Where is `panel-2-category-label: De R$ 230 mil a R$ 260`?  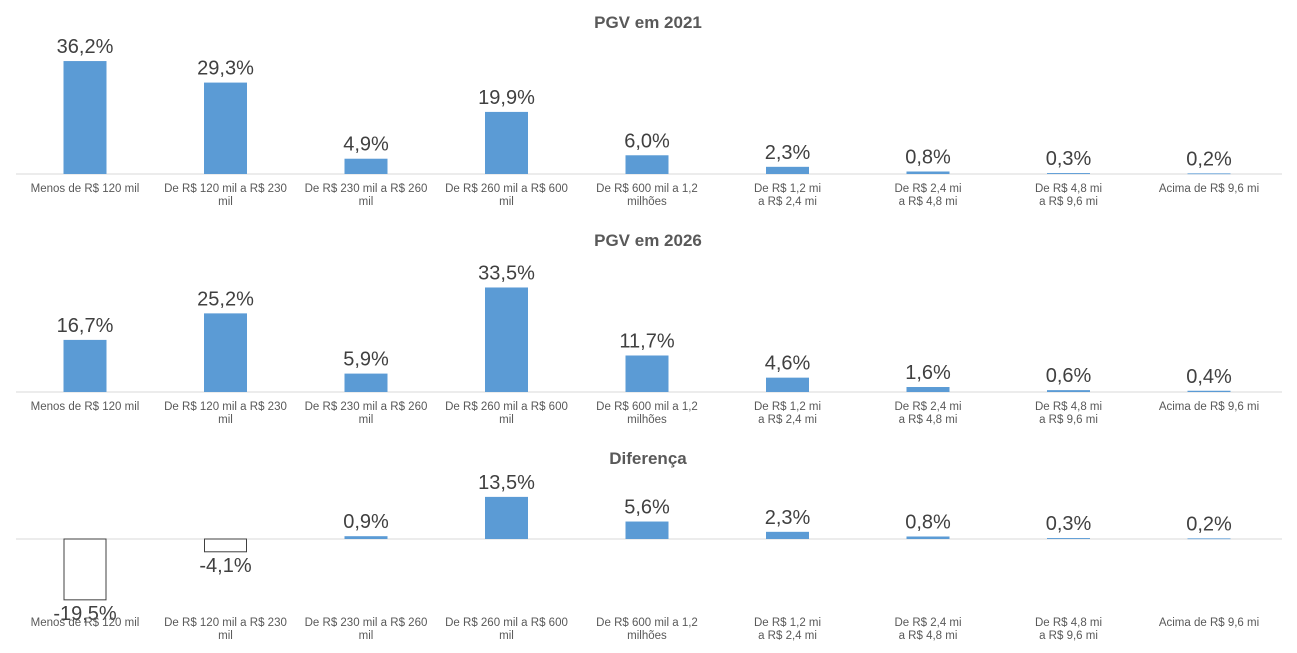 panel-2-category-label: De R$ 230 mil a R$ 260 is located at coordinates (366, 407).